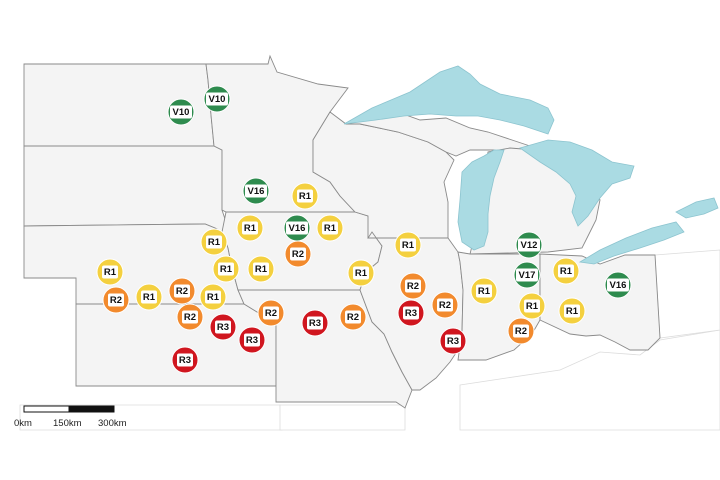  I want to click on scale-label-300: 300km, so click(112, 423).